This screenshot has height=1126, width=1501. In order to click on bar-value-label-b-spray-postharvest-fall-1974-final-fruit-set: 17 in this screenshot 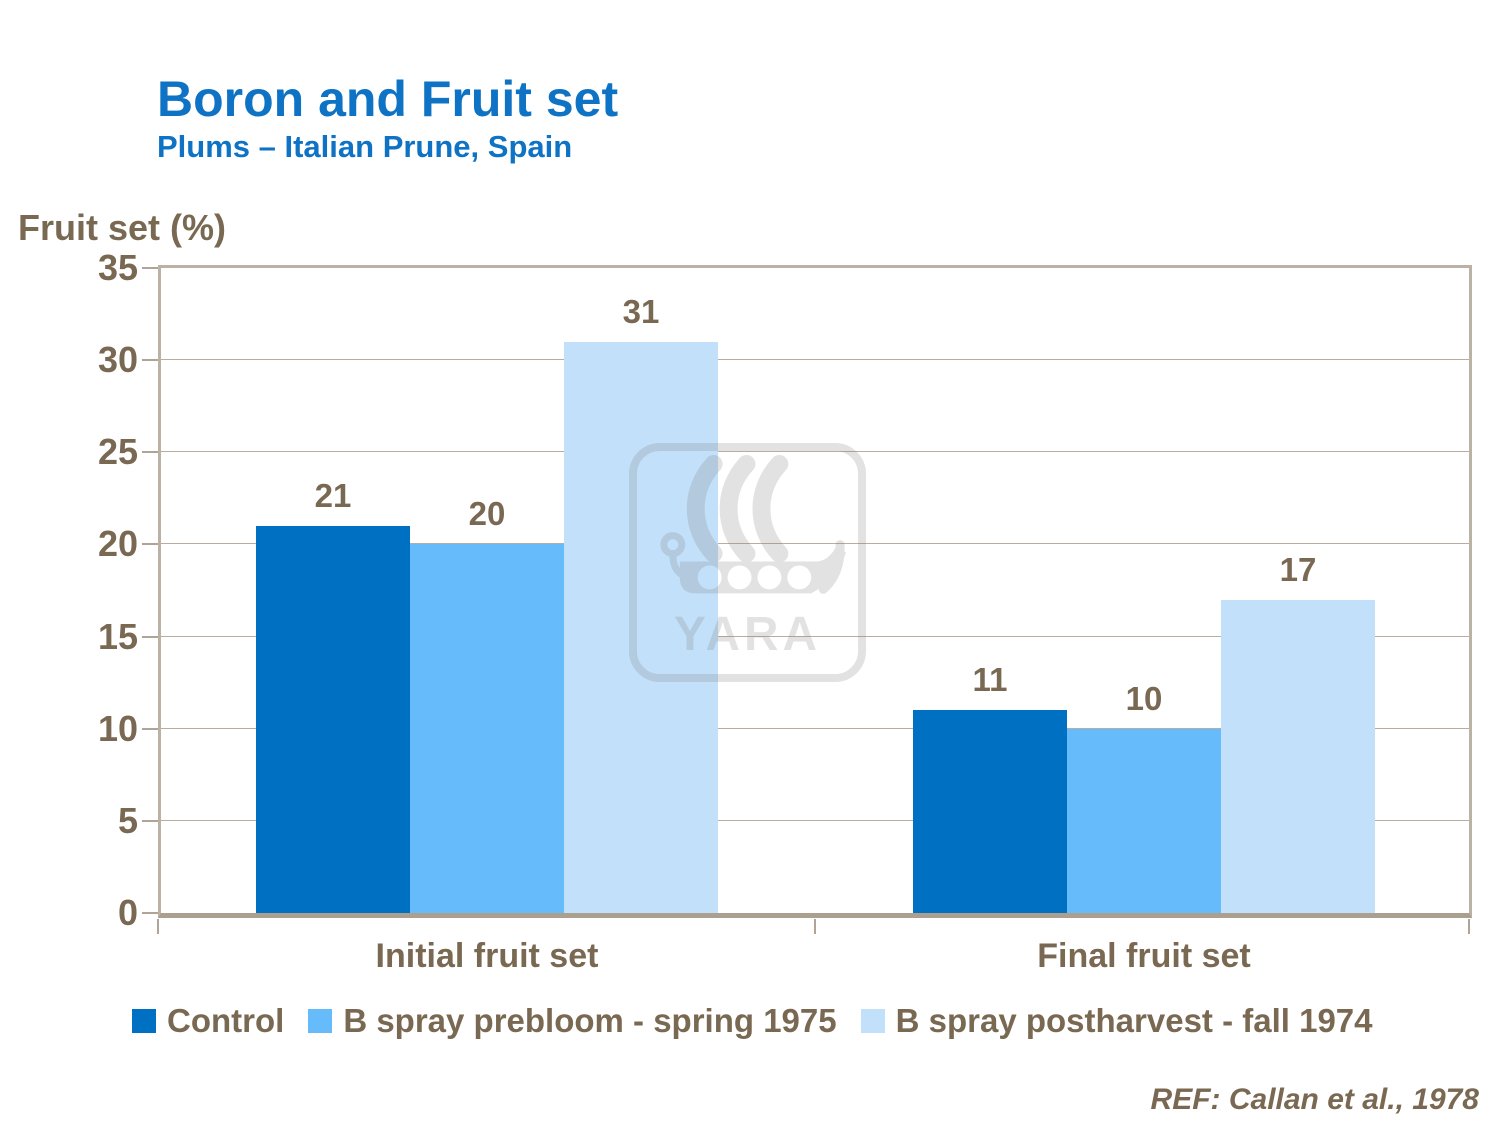, I will do `click(1298, 569)`.